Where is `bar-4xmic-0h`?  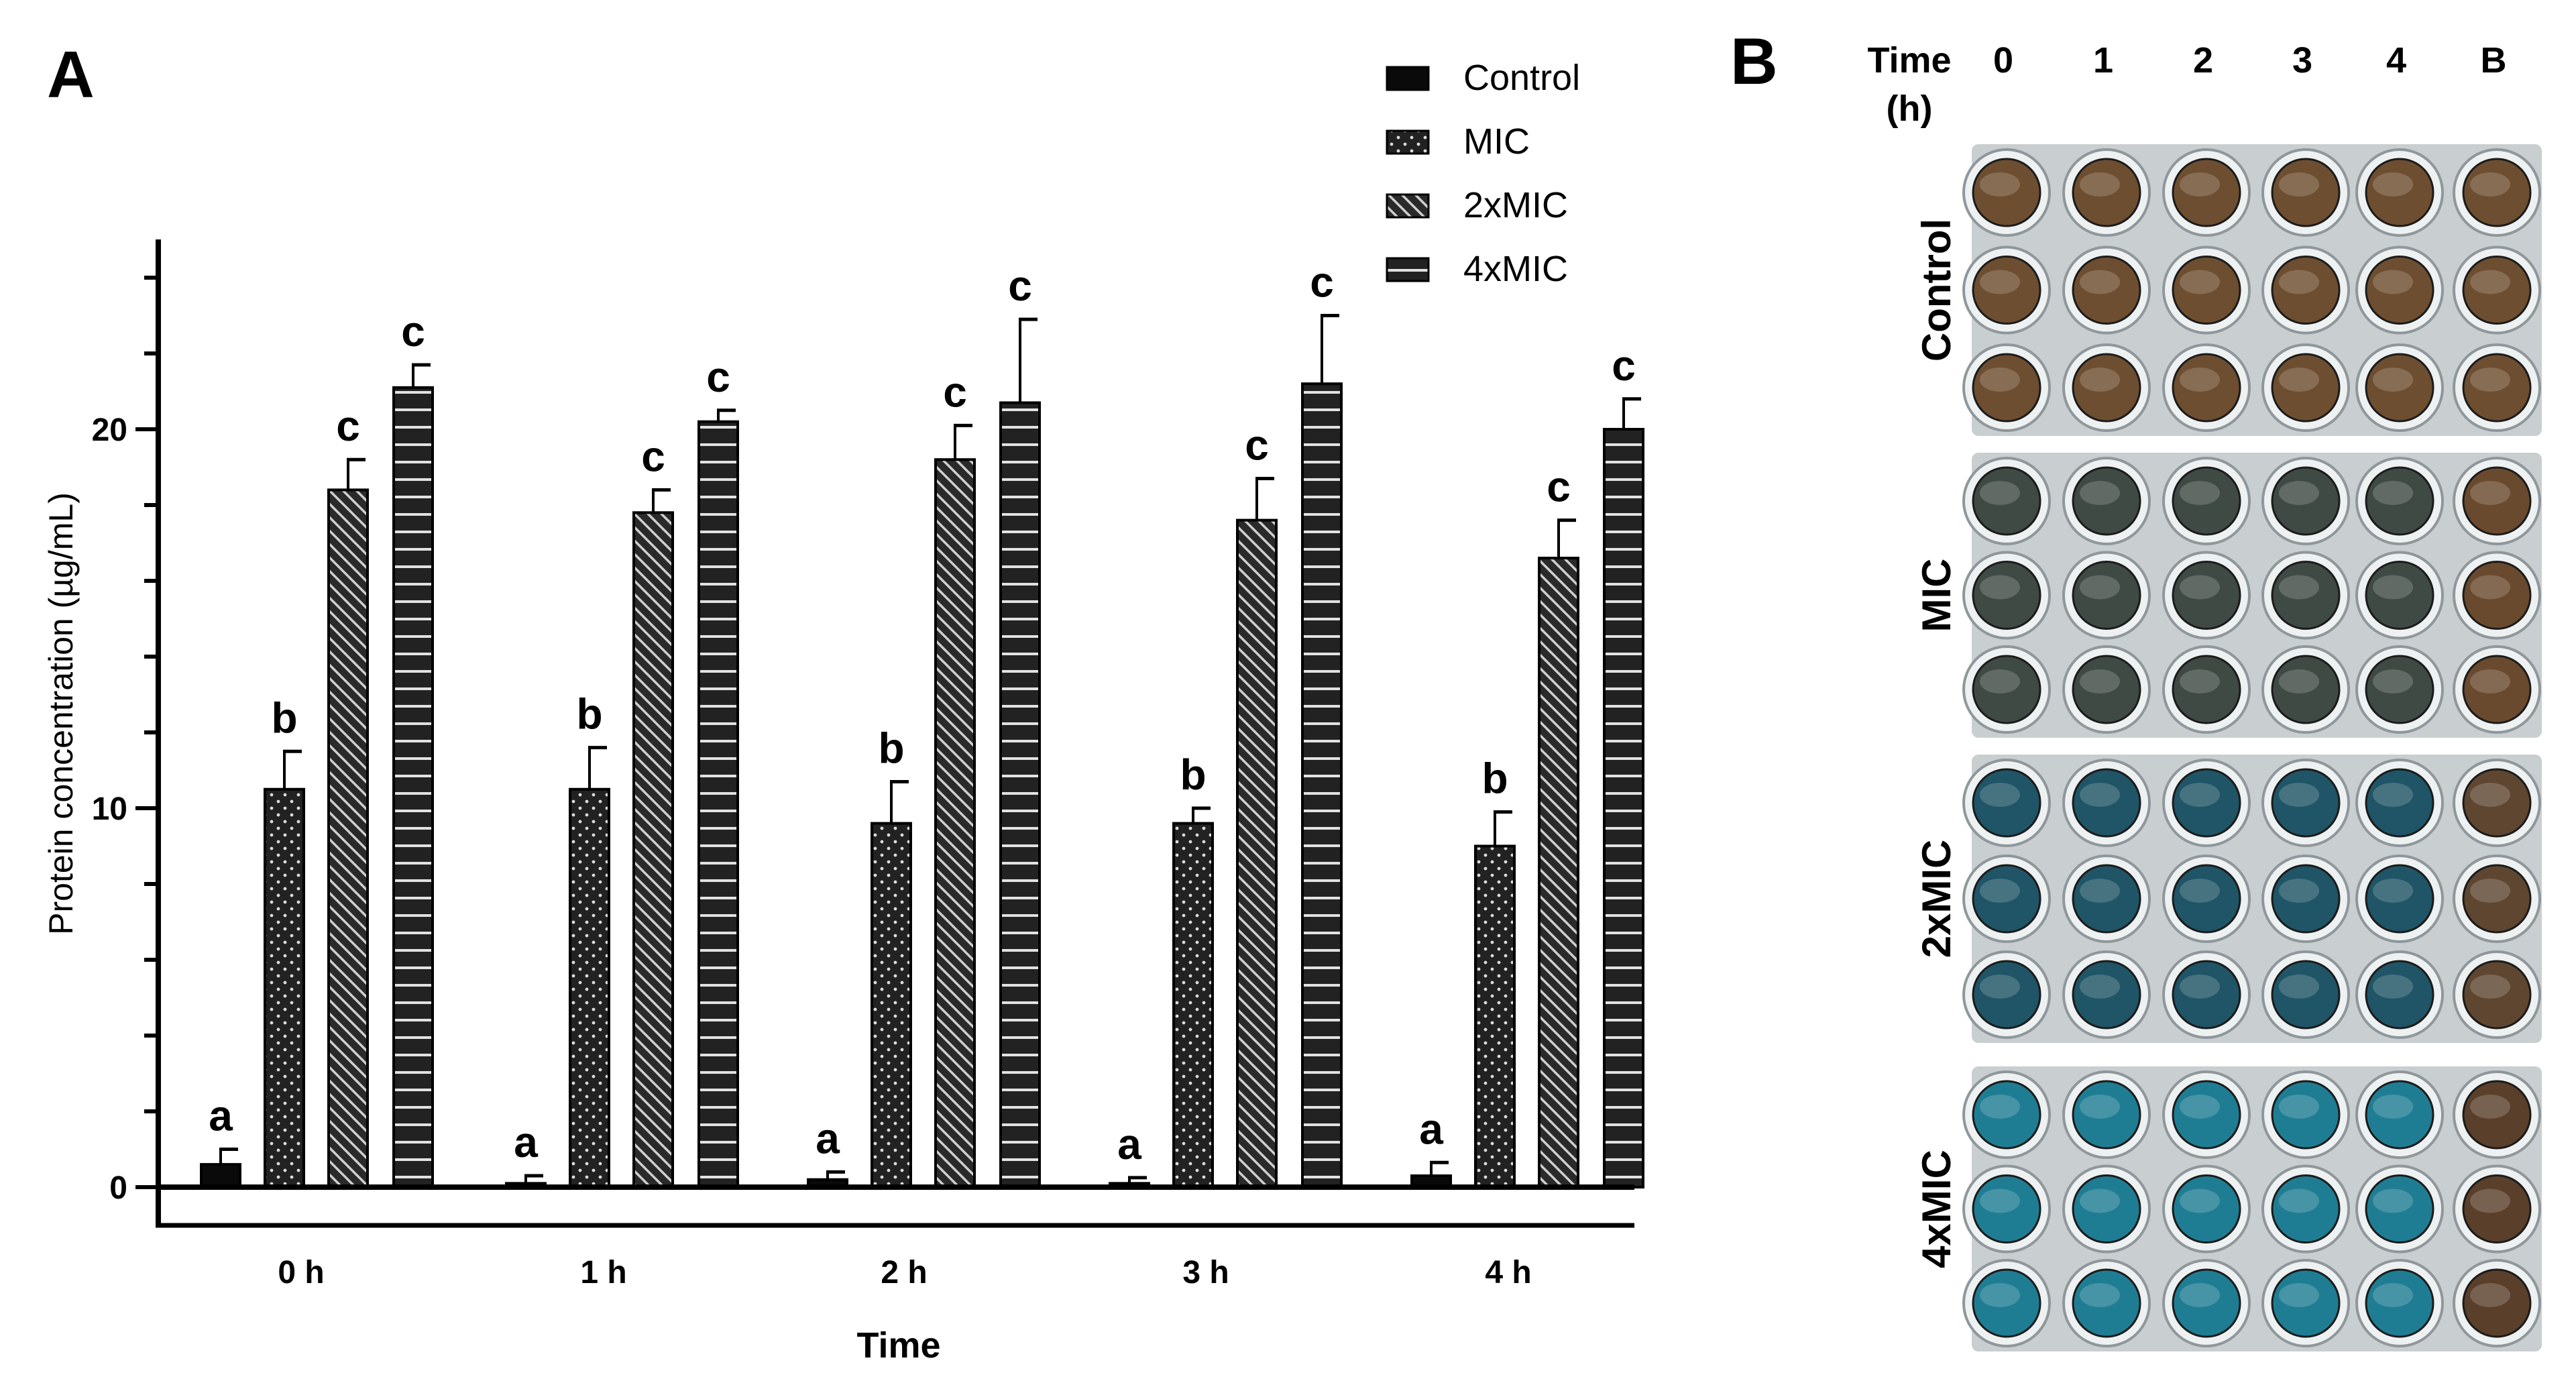 bar-4xmic-0h is located at coordinates (413, 787).